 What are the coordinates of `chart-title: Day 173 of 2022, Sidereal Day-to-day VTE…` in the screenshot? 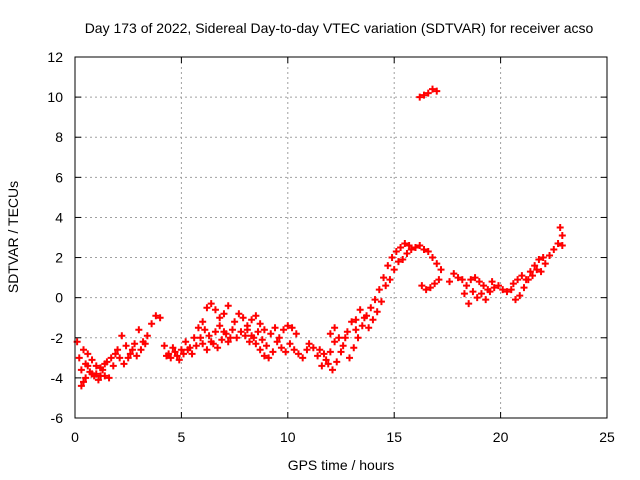 It's located at (339, 28).